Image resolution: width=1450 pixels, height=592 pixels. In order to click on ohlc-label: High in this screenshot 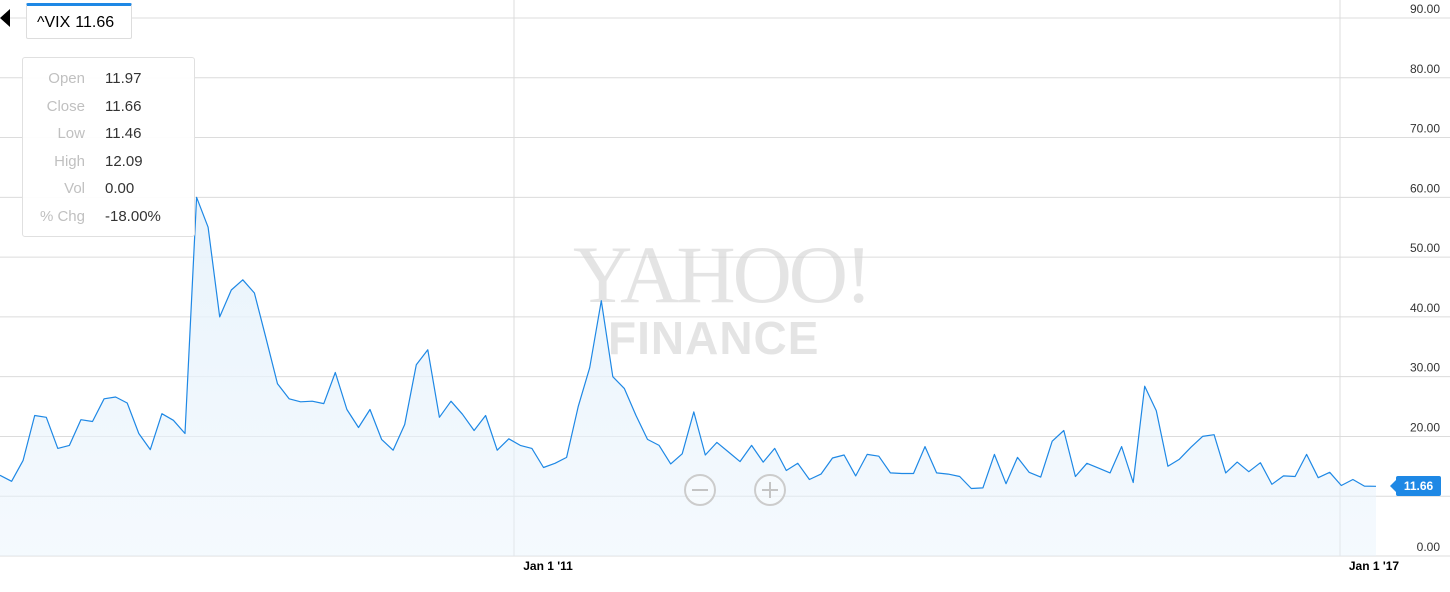, I will do `click(69, 161)`.